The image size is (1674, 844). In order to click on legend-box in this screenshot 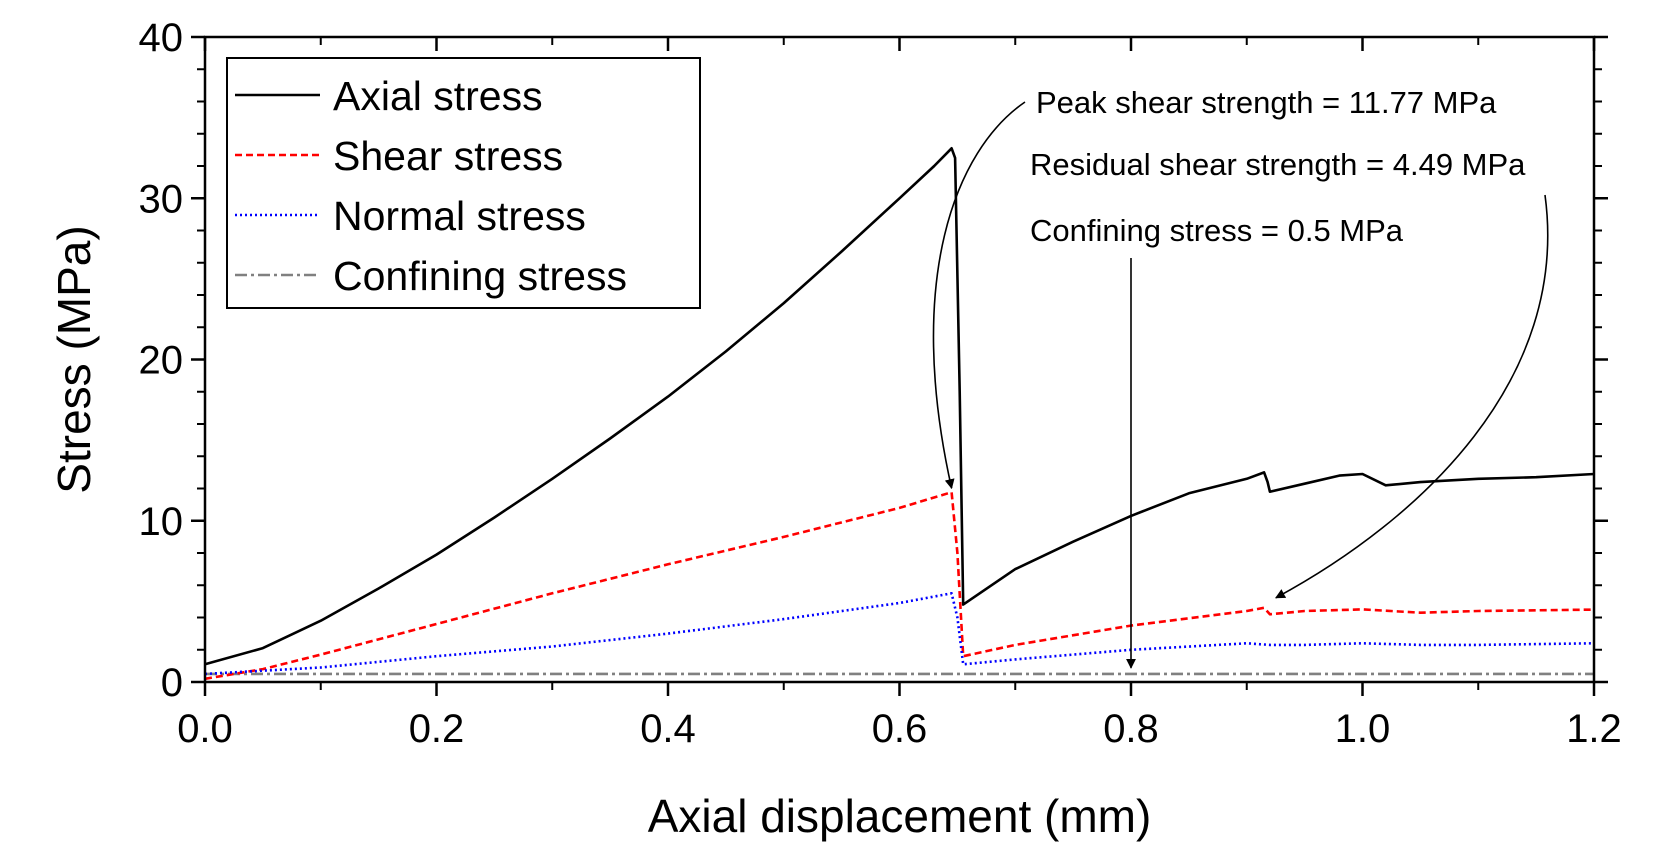, I will do `click(463, 183)`.